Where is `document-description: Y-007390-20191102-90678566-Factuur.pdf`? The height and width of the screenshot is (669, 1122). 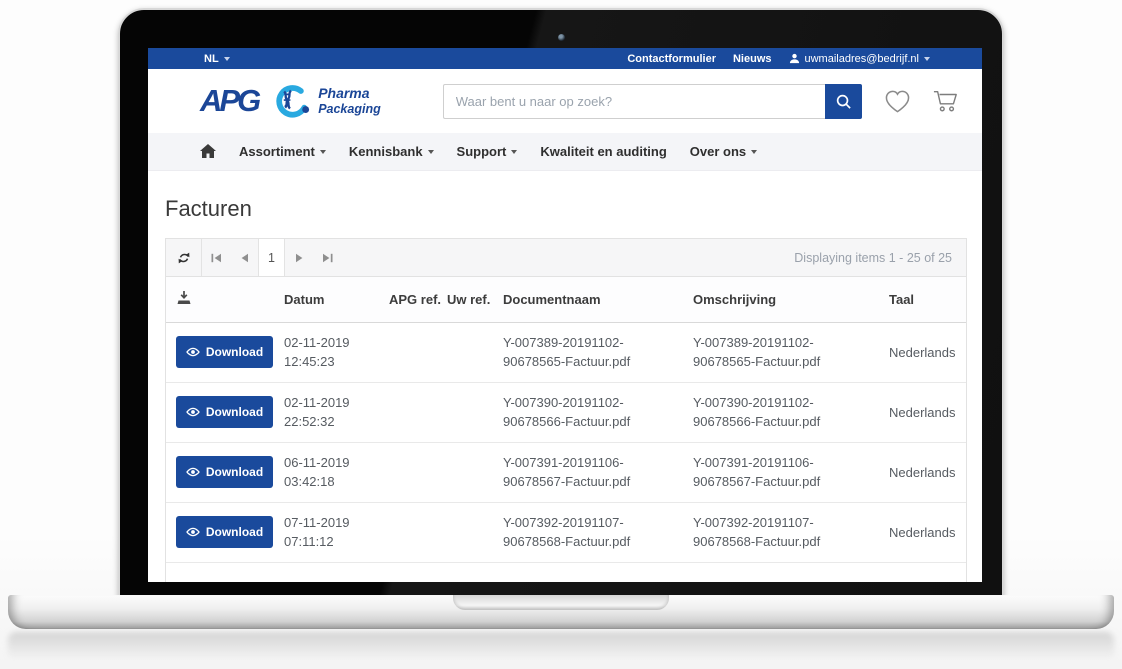
document-description: Y-007390-20191102-90678566-Factuur.pdf is located at coordinates (757, 412).